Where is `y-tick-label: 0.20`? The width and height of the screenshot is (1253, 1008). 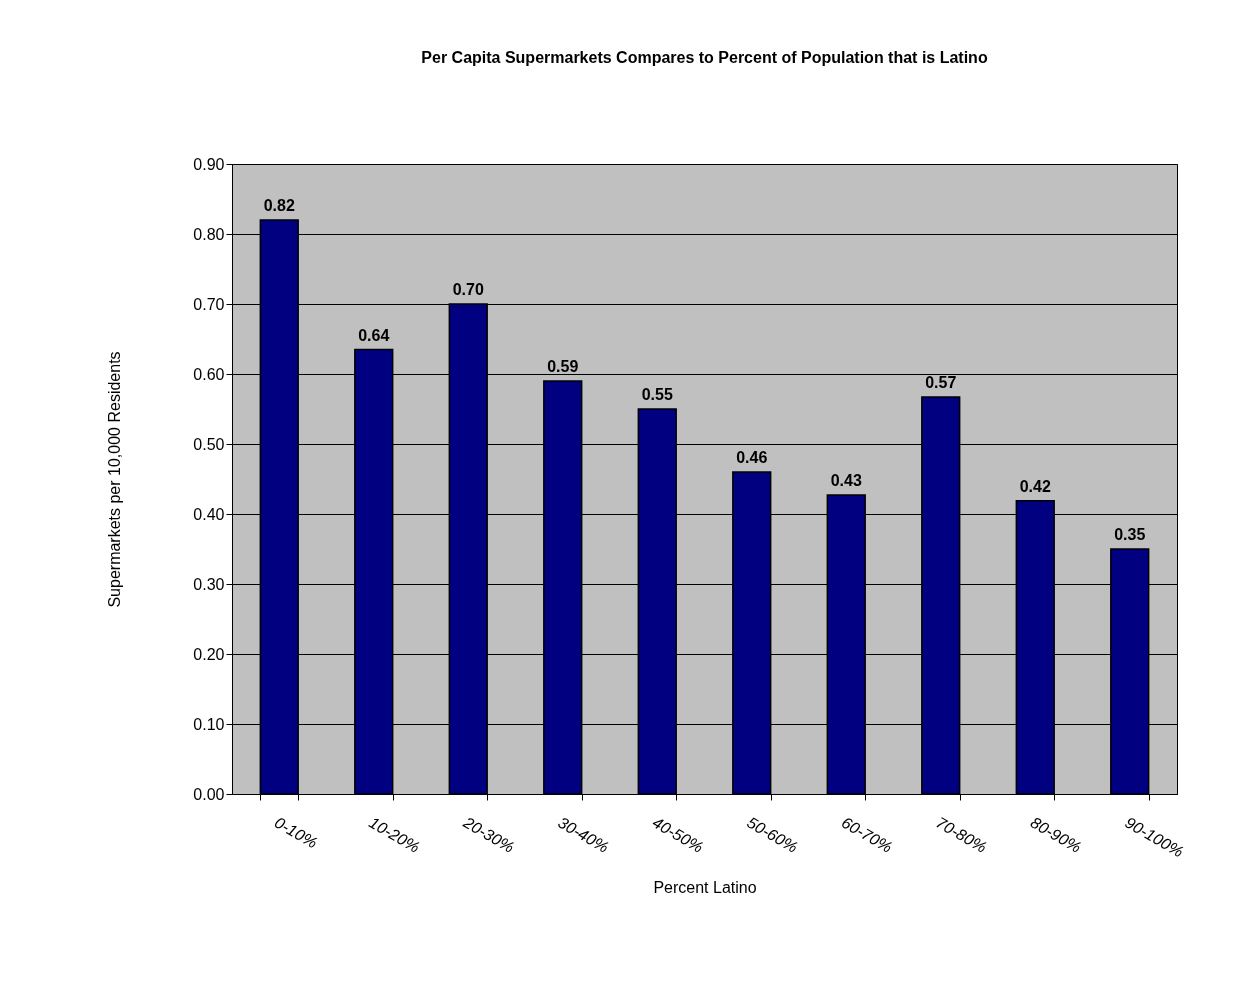 y-tick-label: 0.20 is located at coordinates (209, 654).